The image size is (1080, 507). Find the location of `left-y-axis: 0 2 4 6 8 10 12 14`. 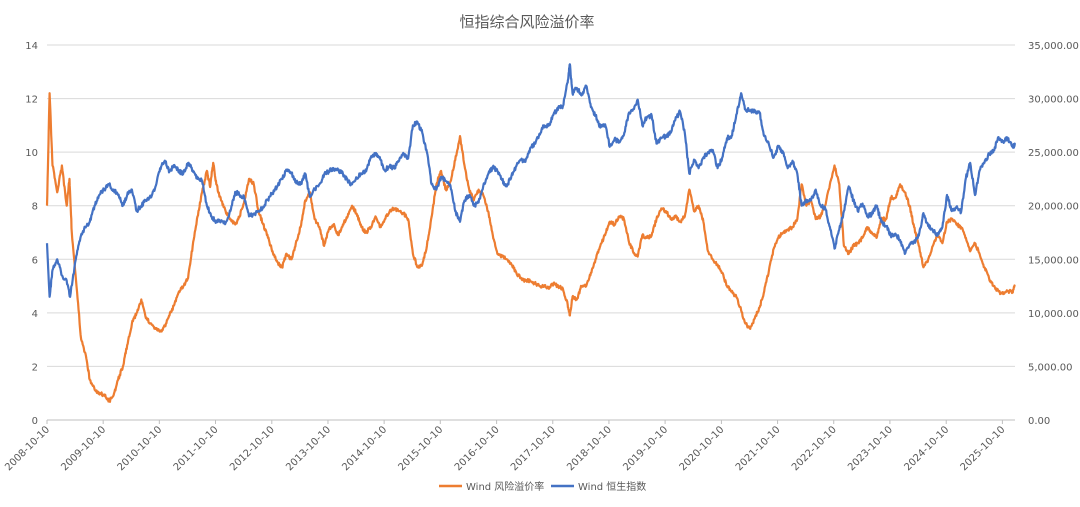

left-y-axis: 0 2 4 6 8 10 12 14 is located at coordinates (31, 234).